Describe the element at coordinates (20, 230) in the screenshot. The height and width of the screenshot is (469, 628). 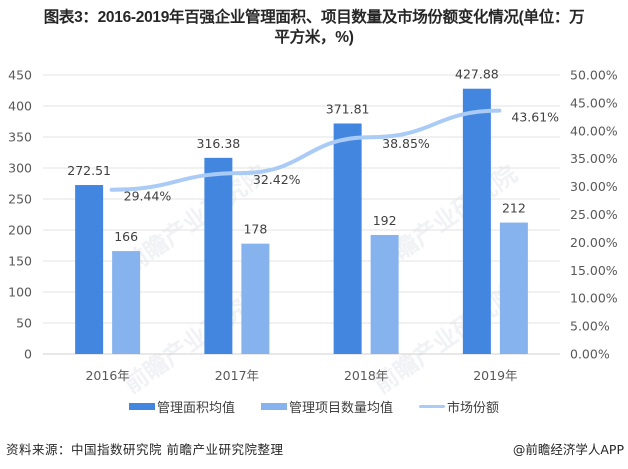
I see `left-axis-tick: 200` at that location.